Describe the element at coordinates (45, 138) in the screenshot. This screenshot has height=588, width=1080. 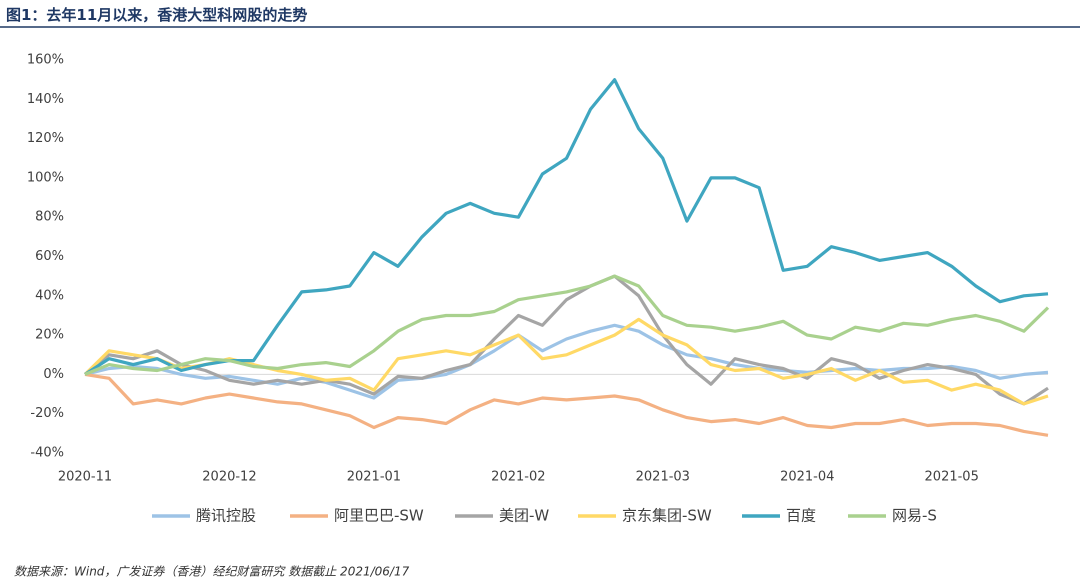
I see `y-tick-label: 120%` at that location.